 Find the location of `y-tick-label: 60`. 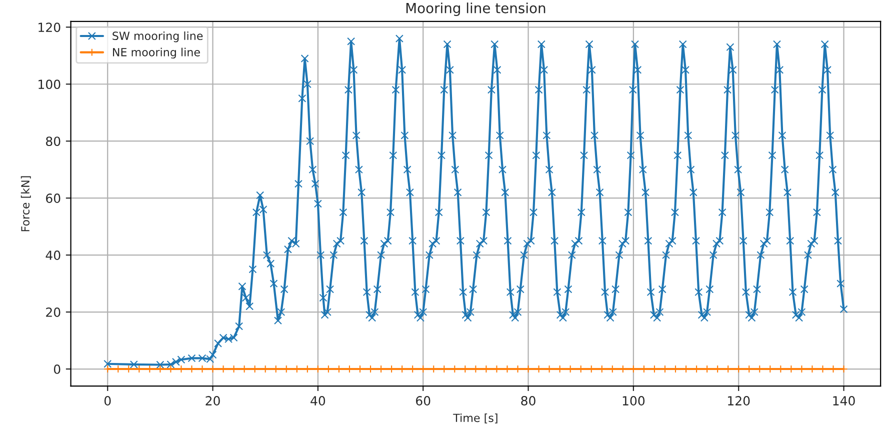

y-tick-label: 60 is located at coordinates (53, 199).